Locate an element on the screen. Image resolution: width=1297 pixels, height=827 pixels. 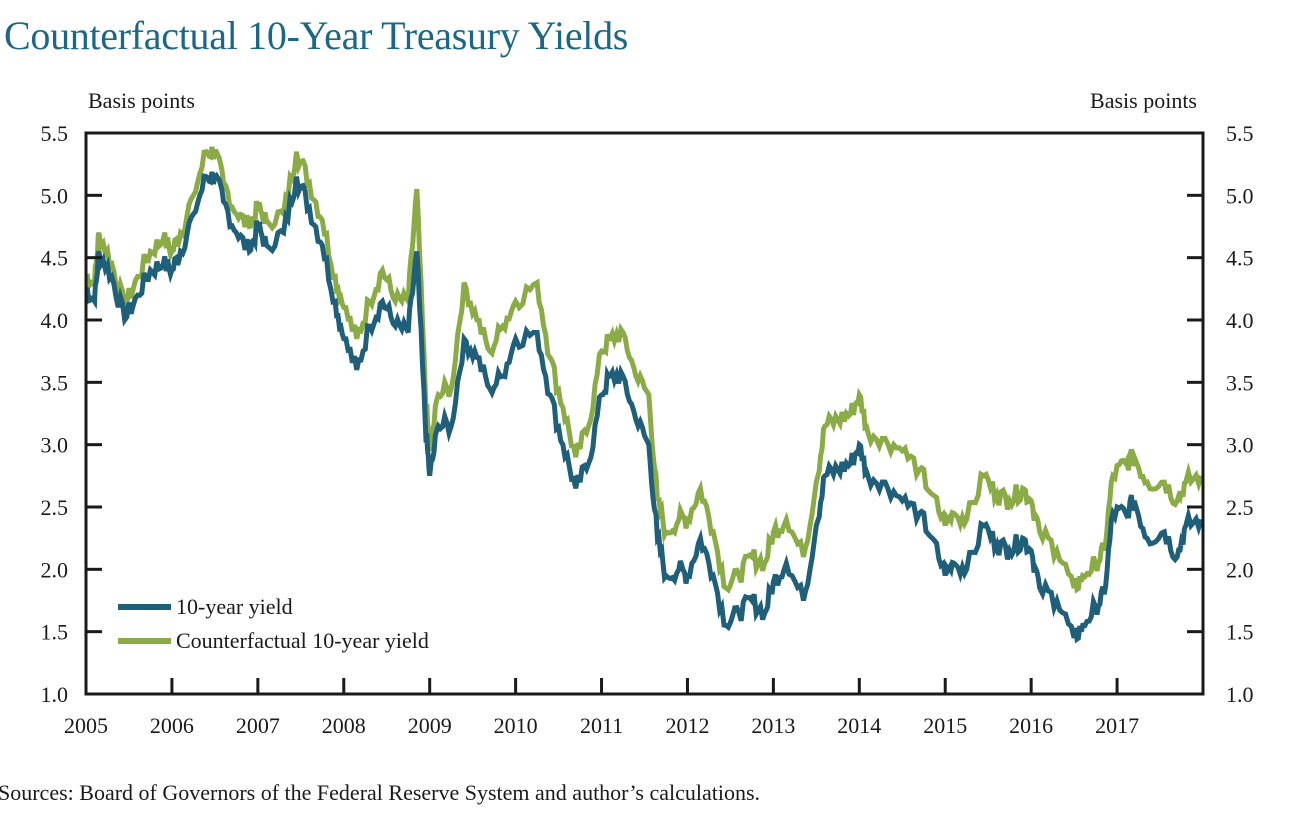
y-tick-label-left: 5.0 is located at coordinates (55, 195).